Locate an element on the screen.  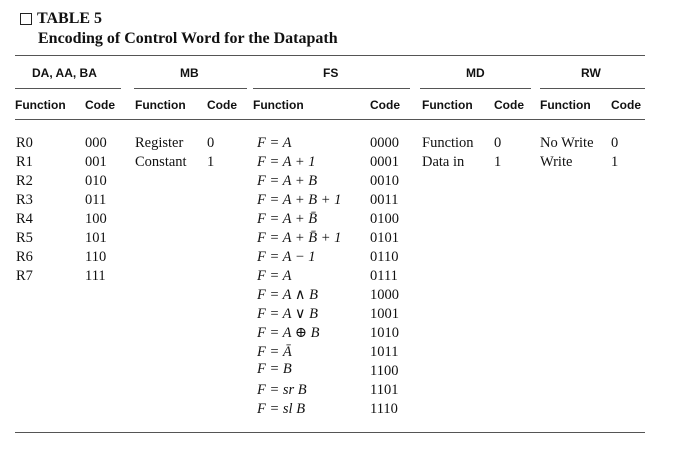
fs-code: 1001 is located at coordinates (384, 314).